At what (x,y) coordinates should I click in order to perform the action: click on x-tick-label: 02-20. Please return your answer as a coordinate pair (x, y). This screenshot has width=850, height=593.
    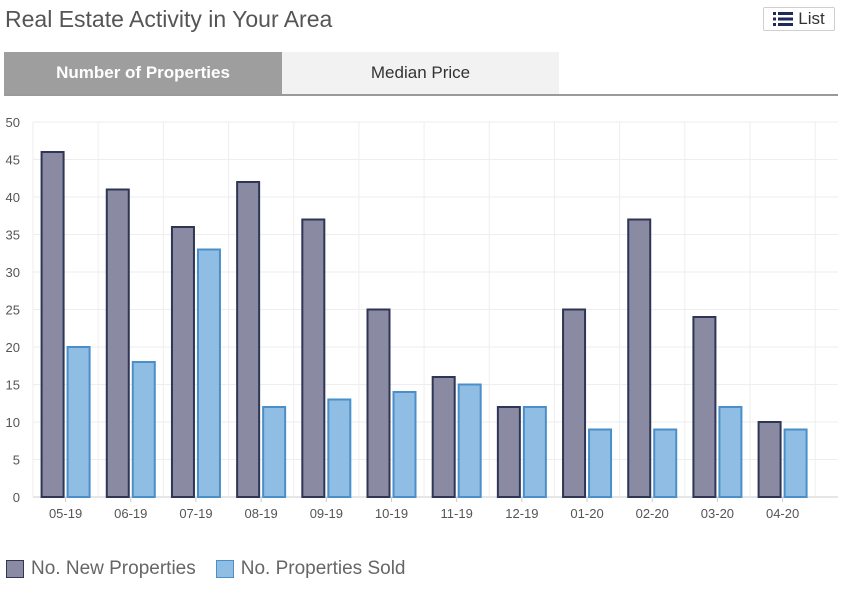
    Looking at the image, I should click on (652, 513).